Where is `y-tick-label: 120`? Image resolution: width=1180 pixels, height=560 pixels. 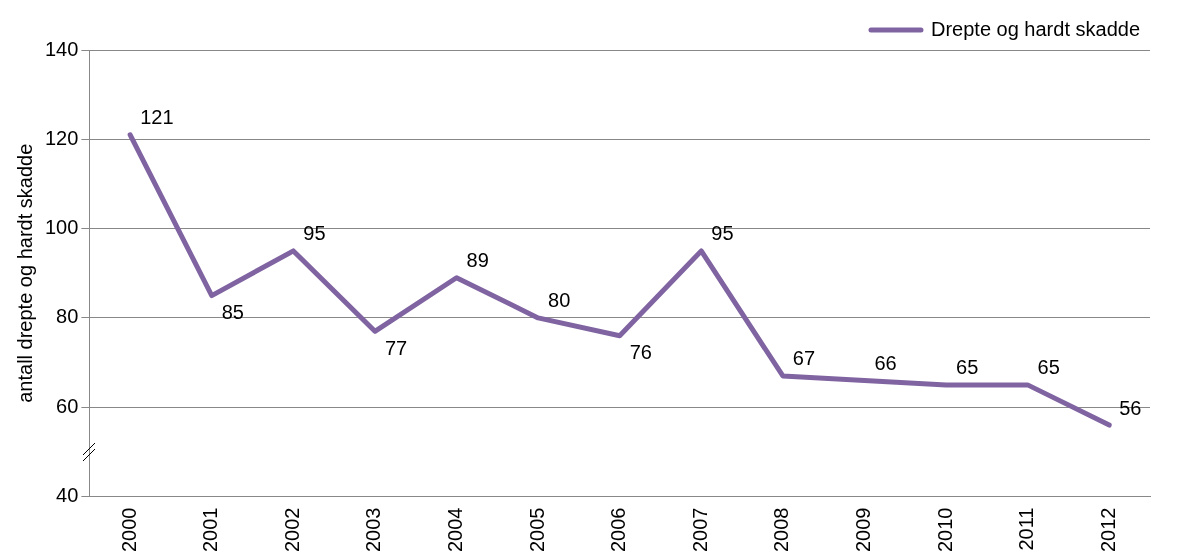
y-tick-label: 120 is located at coordinates (61, 137).